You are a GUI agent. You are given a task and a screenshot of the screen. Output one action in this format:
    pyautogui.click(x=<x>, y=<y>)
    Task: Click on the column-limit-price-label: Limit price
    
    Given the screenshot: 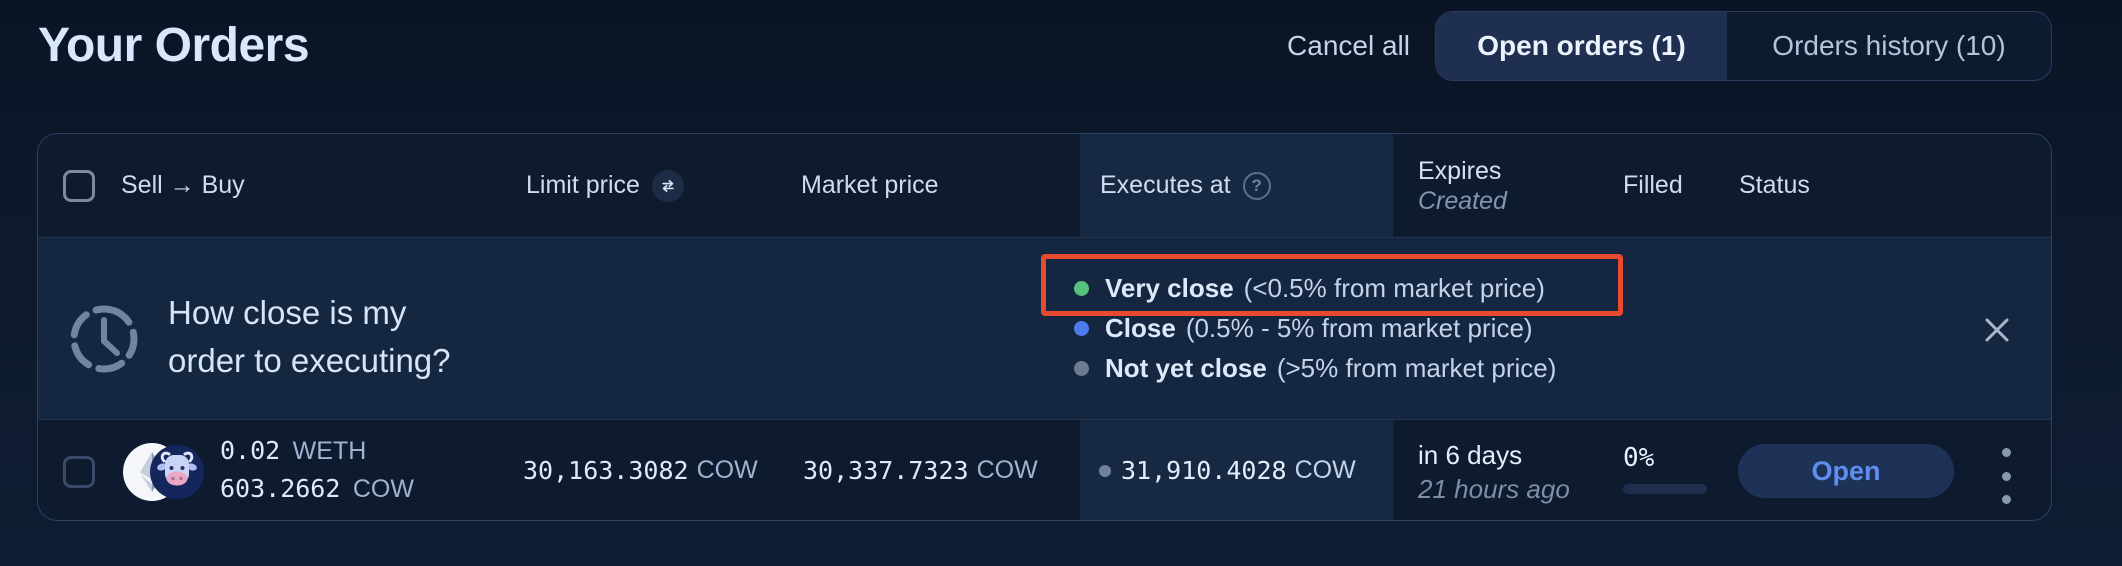 What is the action you would take?
    pyautogui.click(x=583, y=185)
    